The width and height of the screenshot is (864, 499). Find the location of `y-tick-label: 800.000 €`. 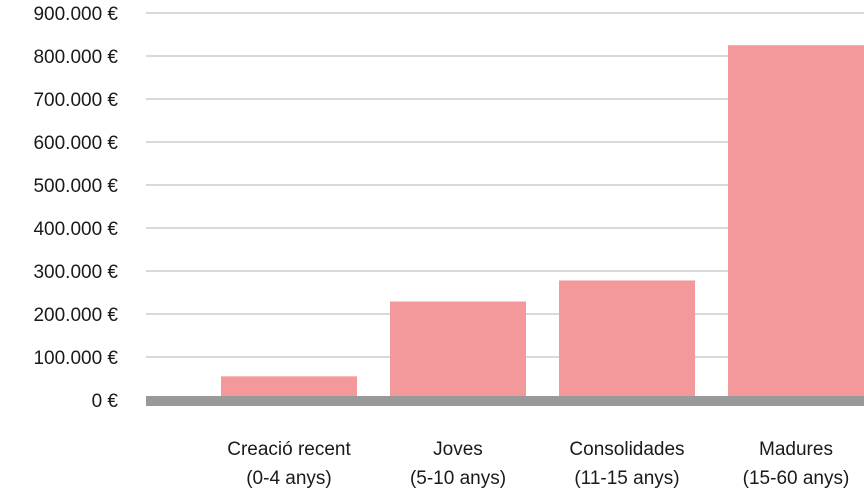

y-tick-label: 800.000 € is located at coordinates (75, 57).